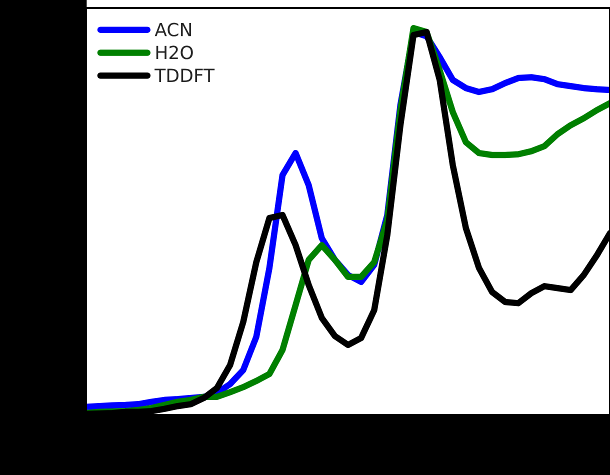 The height and width of the screenshot is (475, 610). Describe the element at coordinates (184, 75) in the screenshot. I see `legend-label: TDDFT` at that location.